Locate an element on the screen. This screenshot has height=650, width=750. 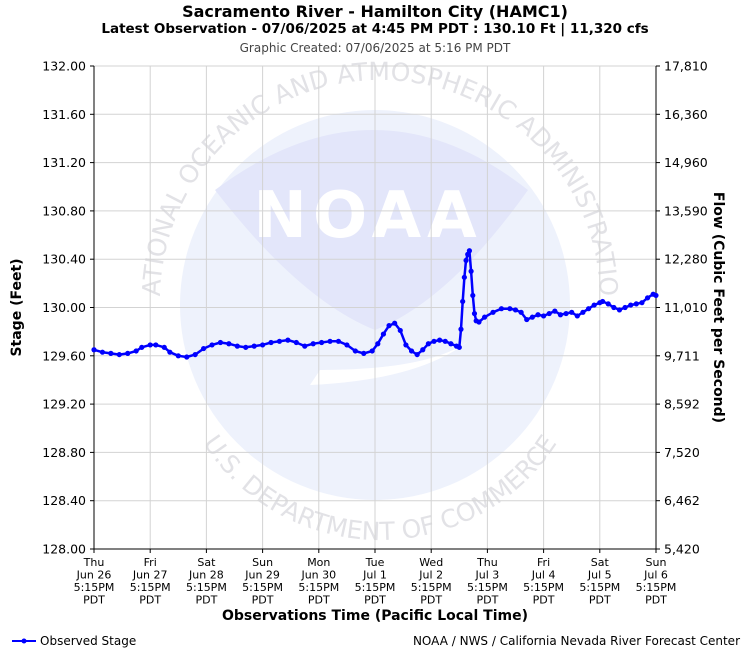
x-tick-label-line: Jun 27 is located at coordinates (150, 575).